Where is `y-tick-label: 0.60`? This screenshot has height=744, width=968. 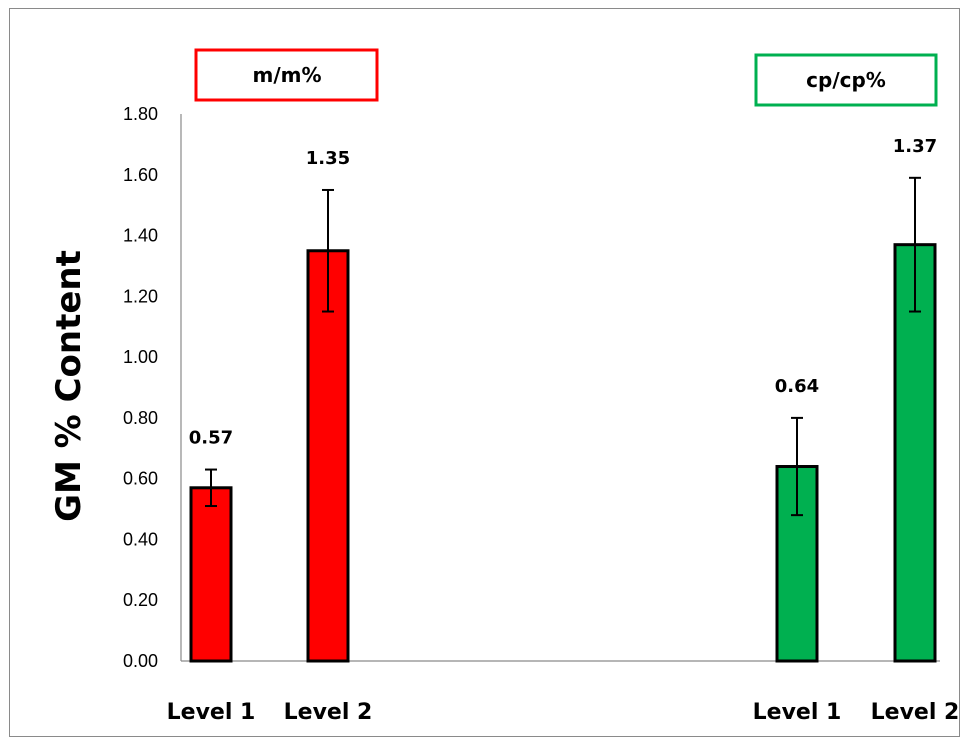 y-tick-label: 0.60 is located at coordinates (140, 479).